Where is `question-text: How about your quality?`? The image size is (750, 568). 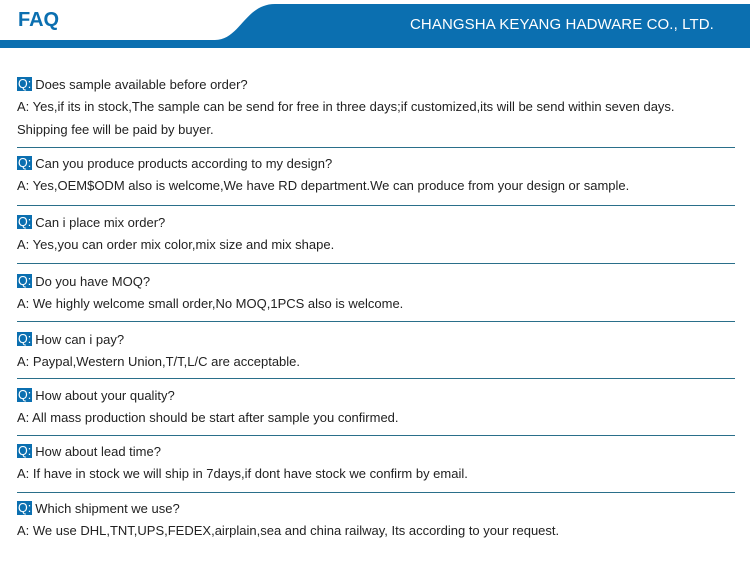 question-text: How about your quality? is located at coordinates (105, 395).